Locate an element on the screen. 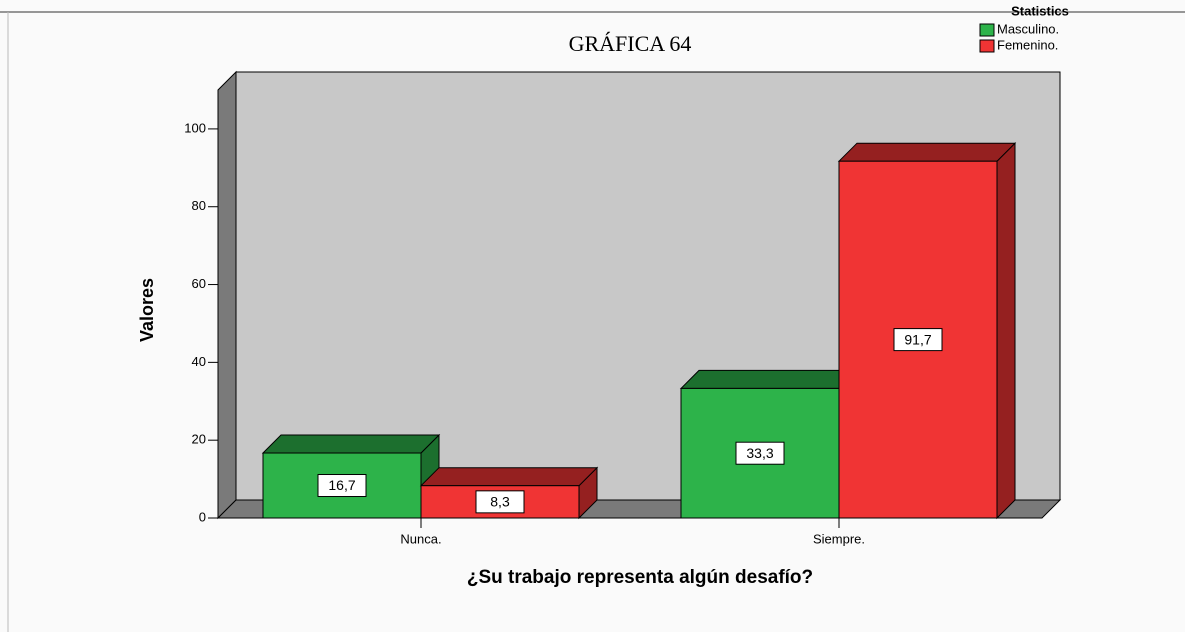 The width and height of the screenshot is (1185, 632). y-tick-label: 100 is located at coordinates (195, 127).